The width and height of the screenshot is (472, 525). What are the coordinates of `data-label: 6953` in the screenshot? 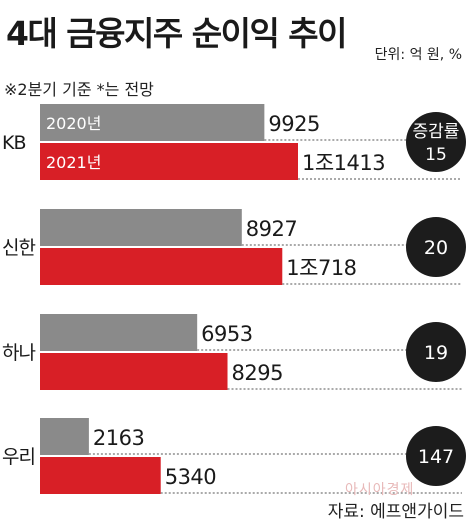 It's located at (226, 334).